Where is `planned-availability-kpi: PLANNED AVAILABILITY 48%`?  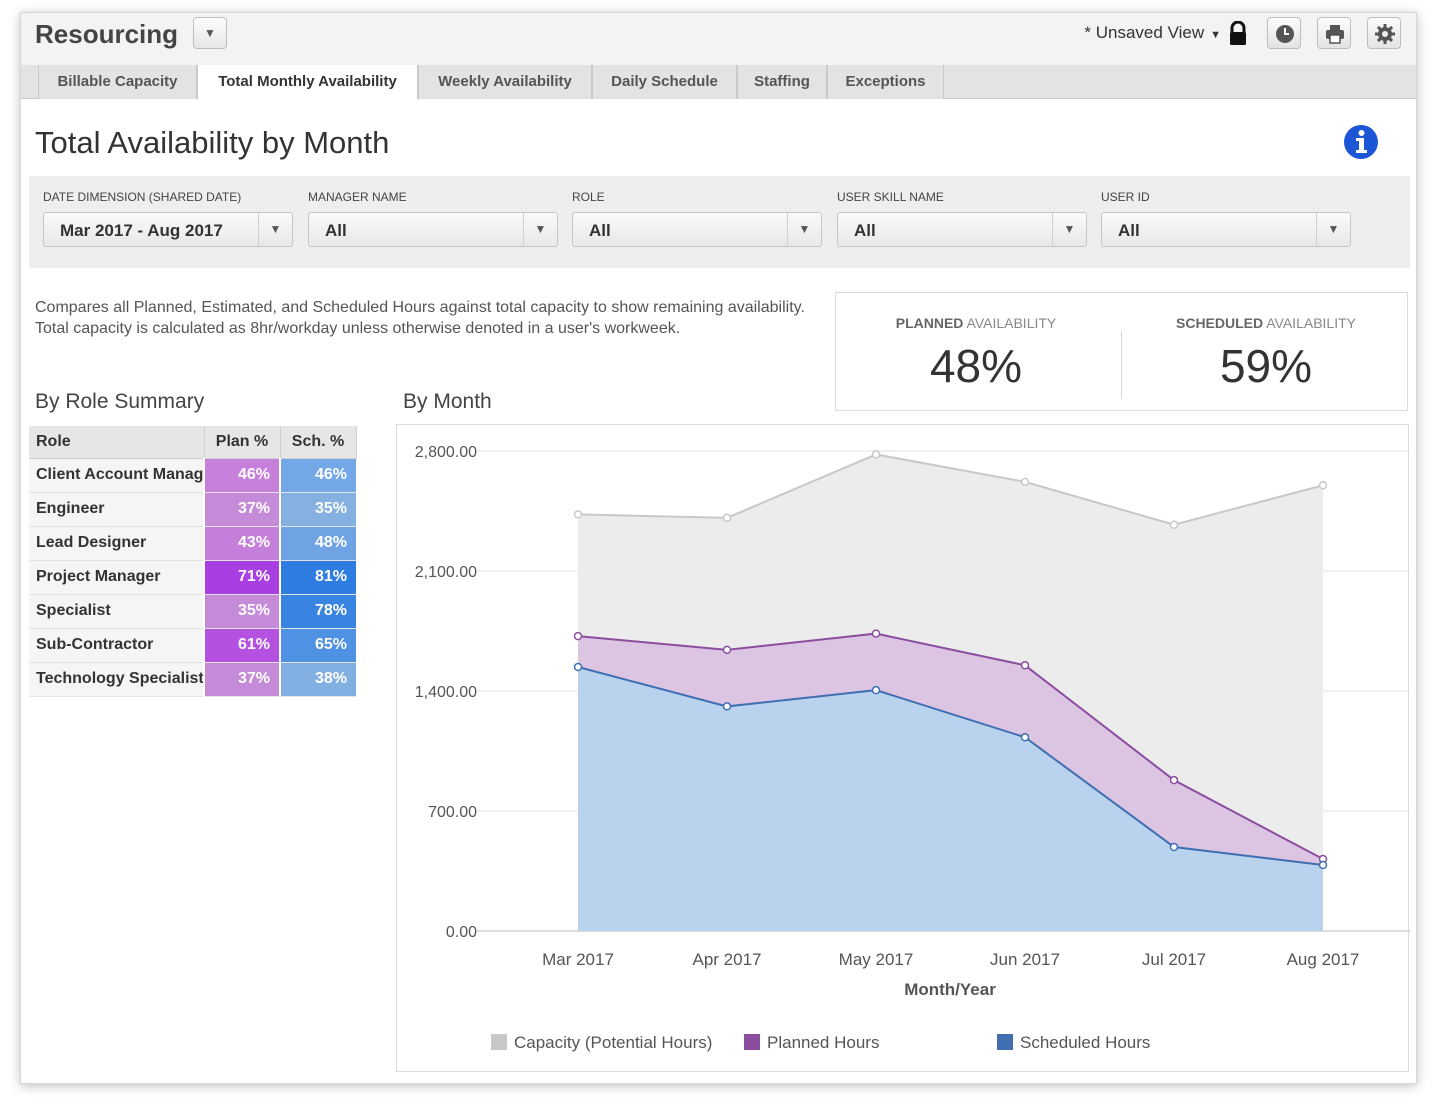
planned-availability-kpi: PLANNED AVAILABILITY 48% is located at coordinates (976, 354).